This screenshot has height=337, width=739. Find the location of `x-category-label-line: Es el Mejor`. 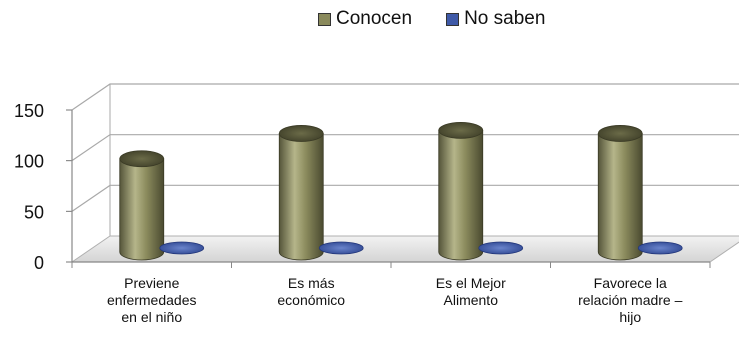

x-category-label-line: Es el Mejor is located at coordinates (471, 283).